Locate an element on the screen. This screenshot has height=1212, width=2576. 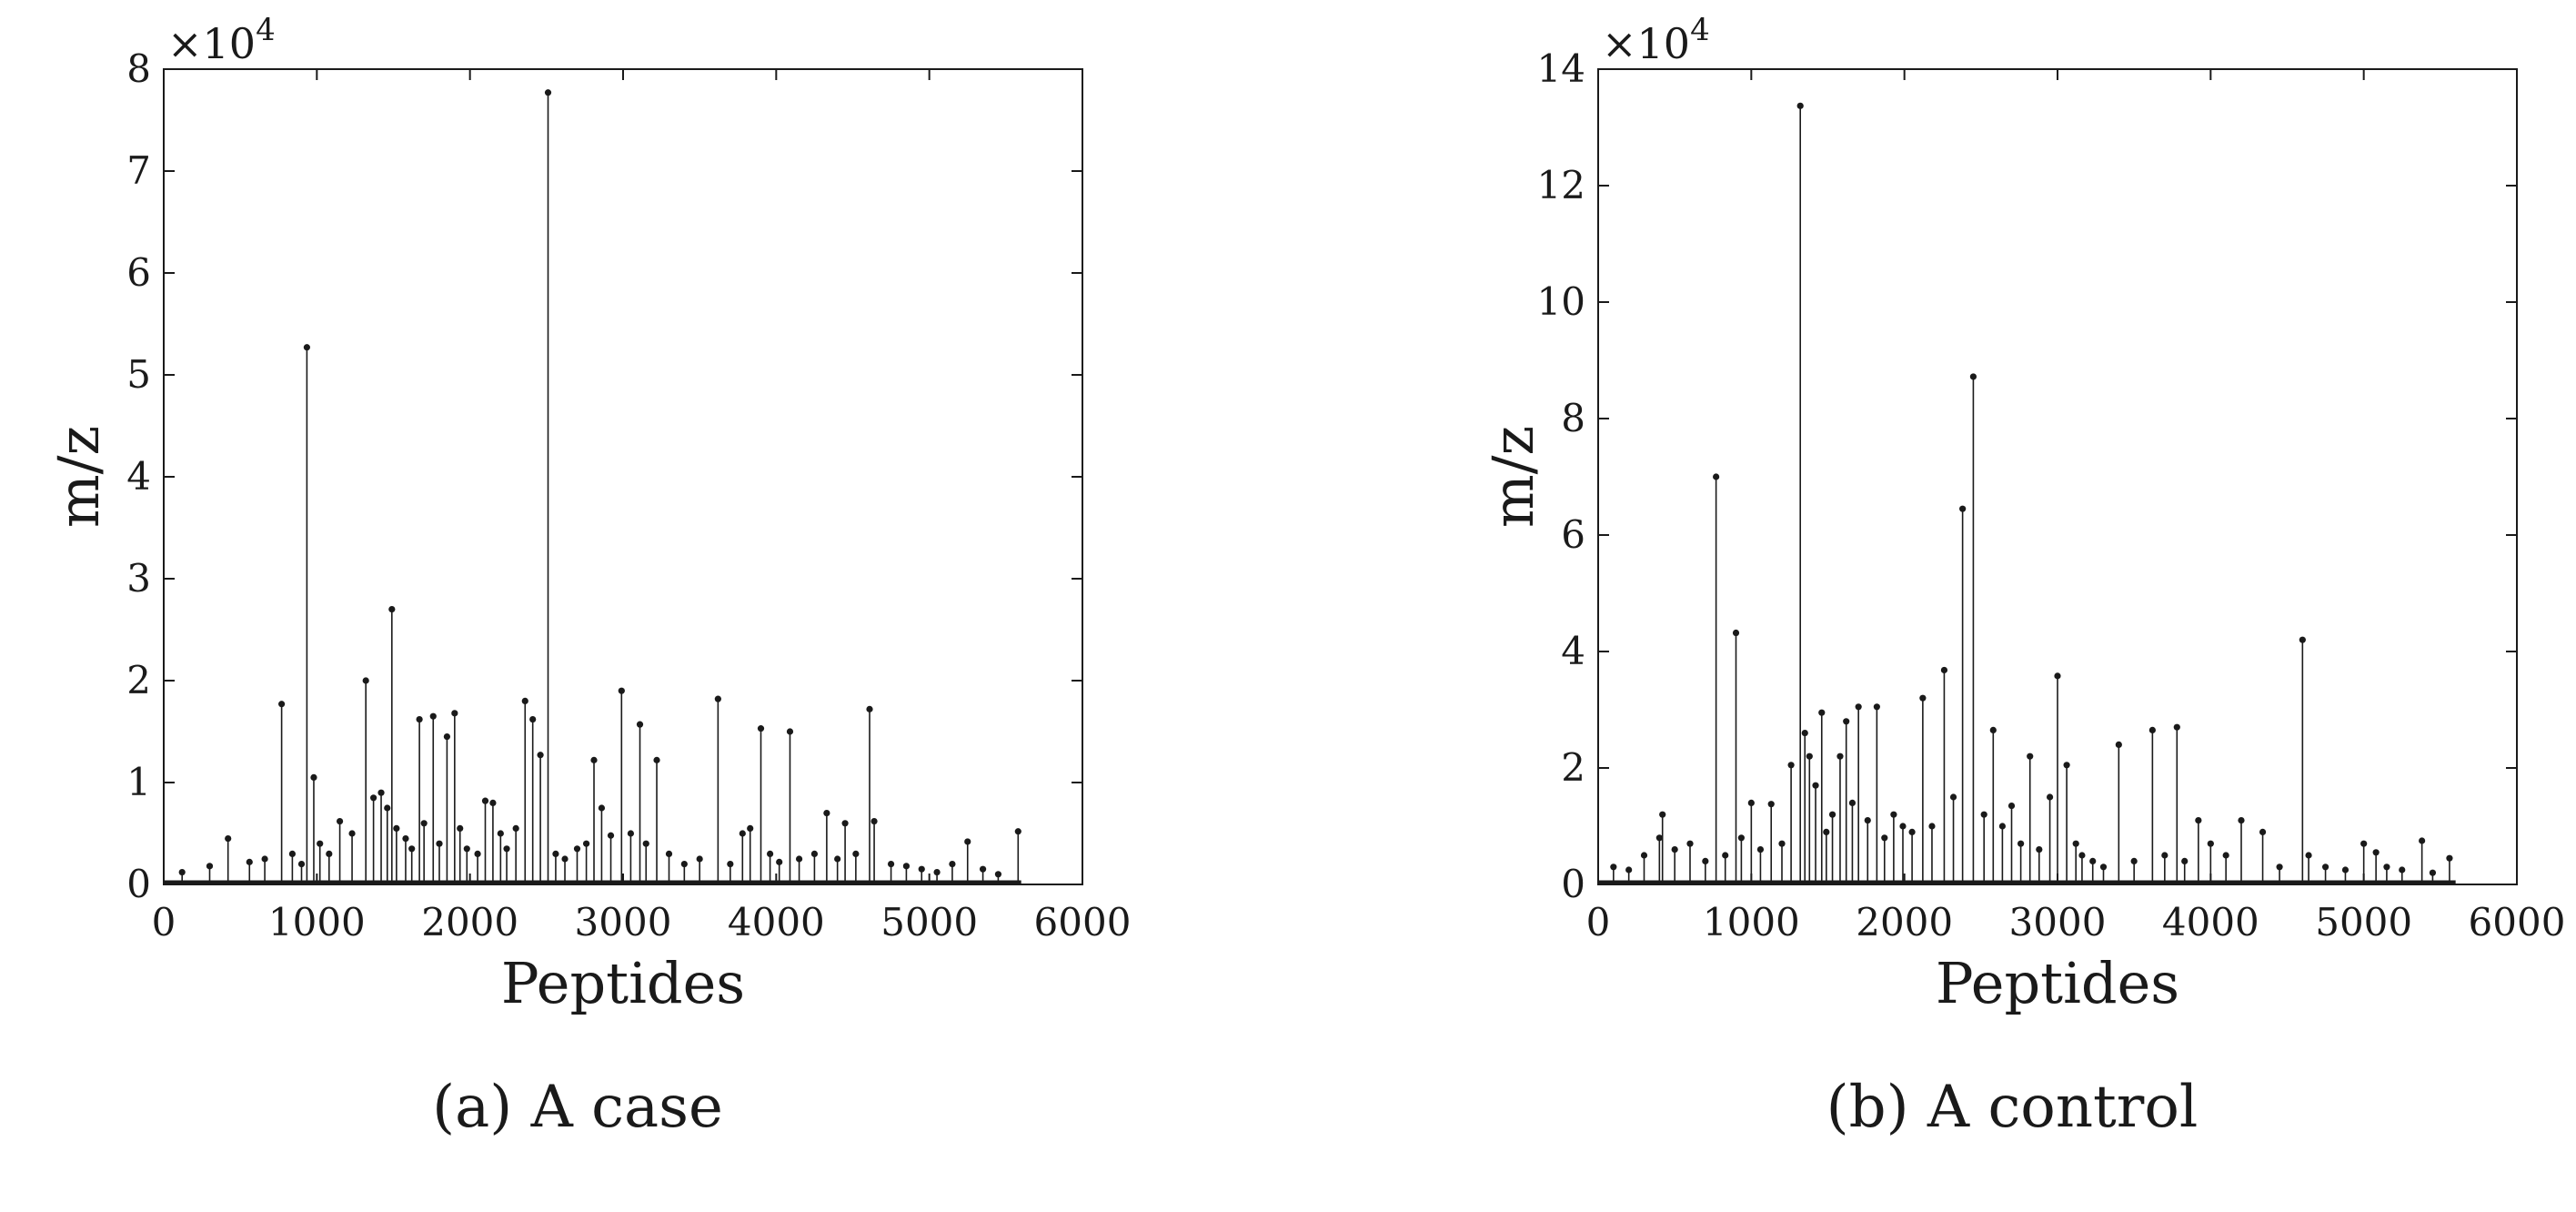
y-tick-label: 10 is located at coordinates (1561, 302).